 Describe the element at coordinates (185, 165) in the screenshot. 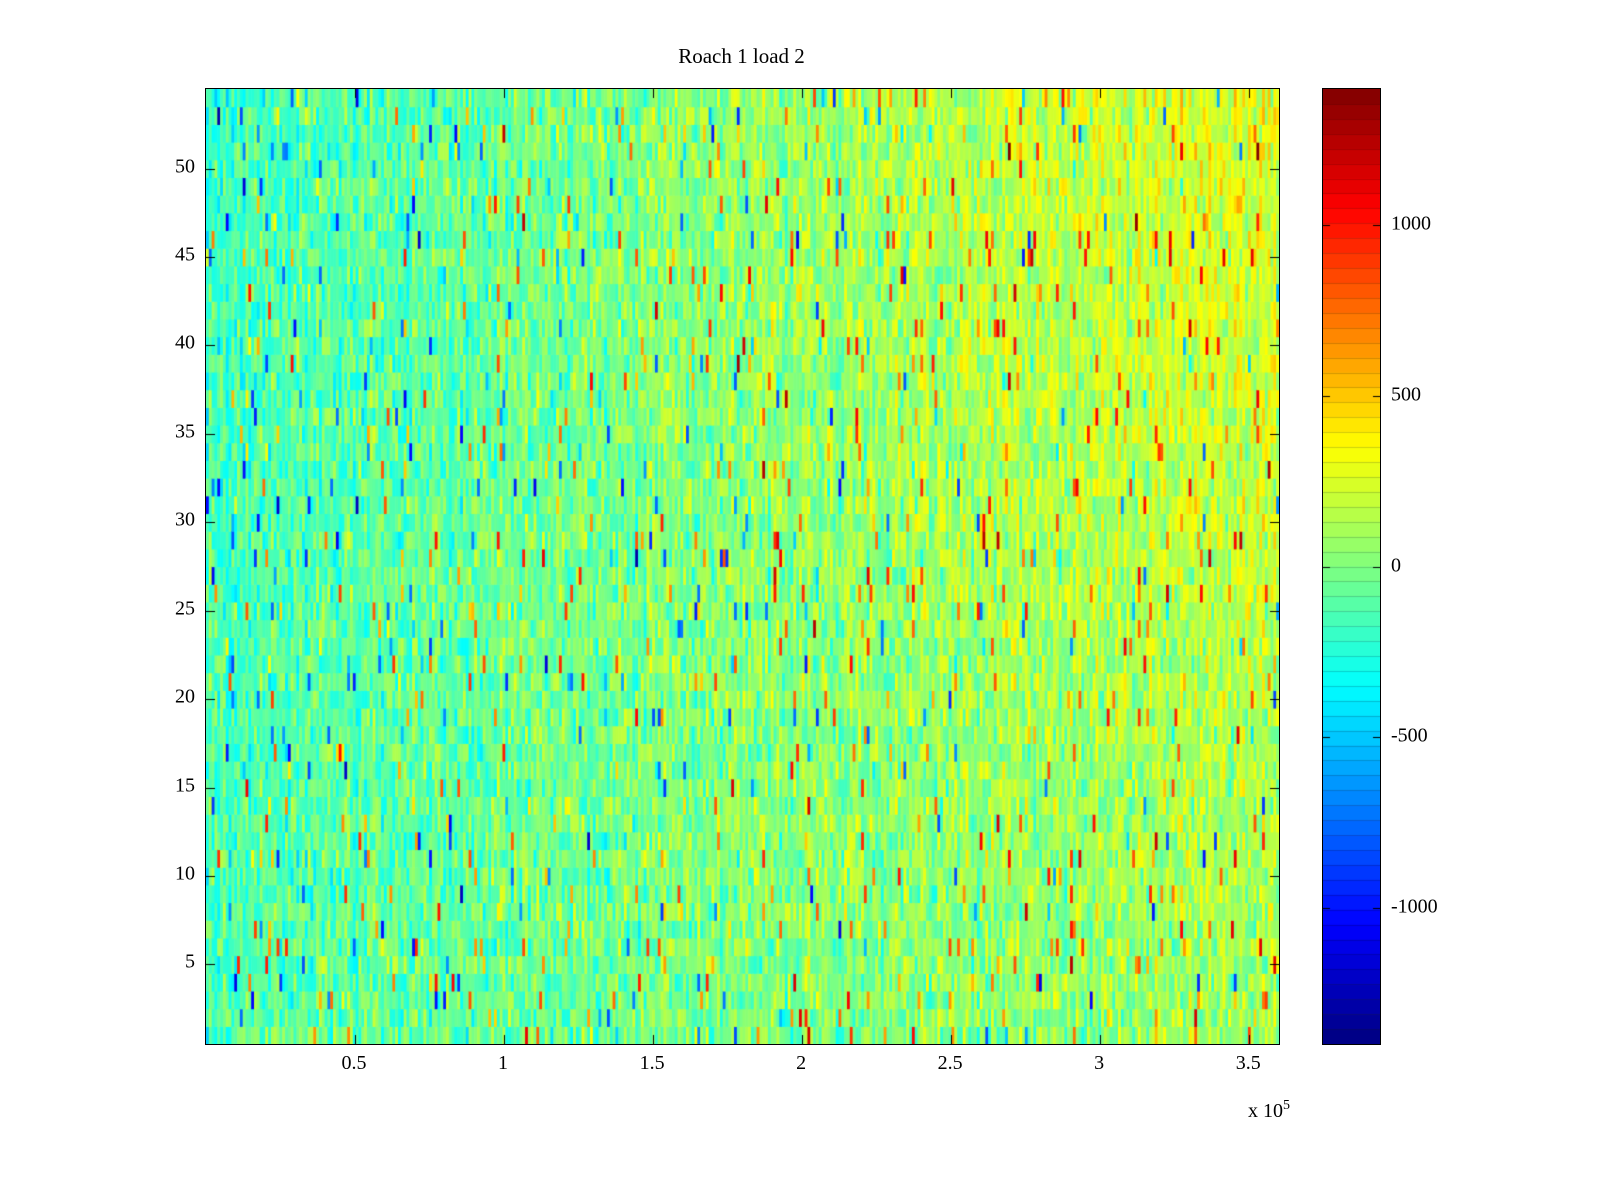

I see `y-tick-label: 50` at that location.